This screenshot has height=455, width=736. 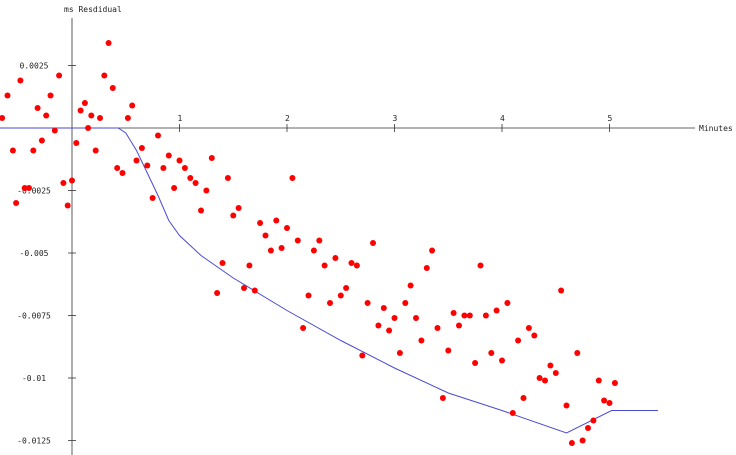 I want to click on x-tick-label: 3, so click(x=395, y=118).